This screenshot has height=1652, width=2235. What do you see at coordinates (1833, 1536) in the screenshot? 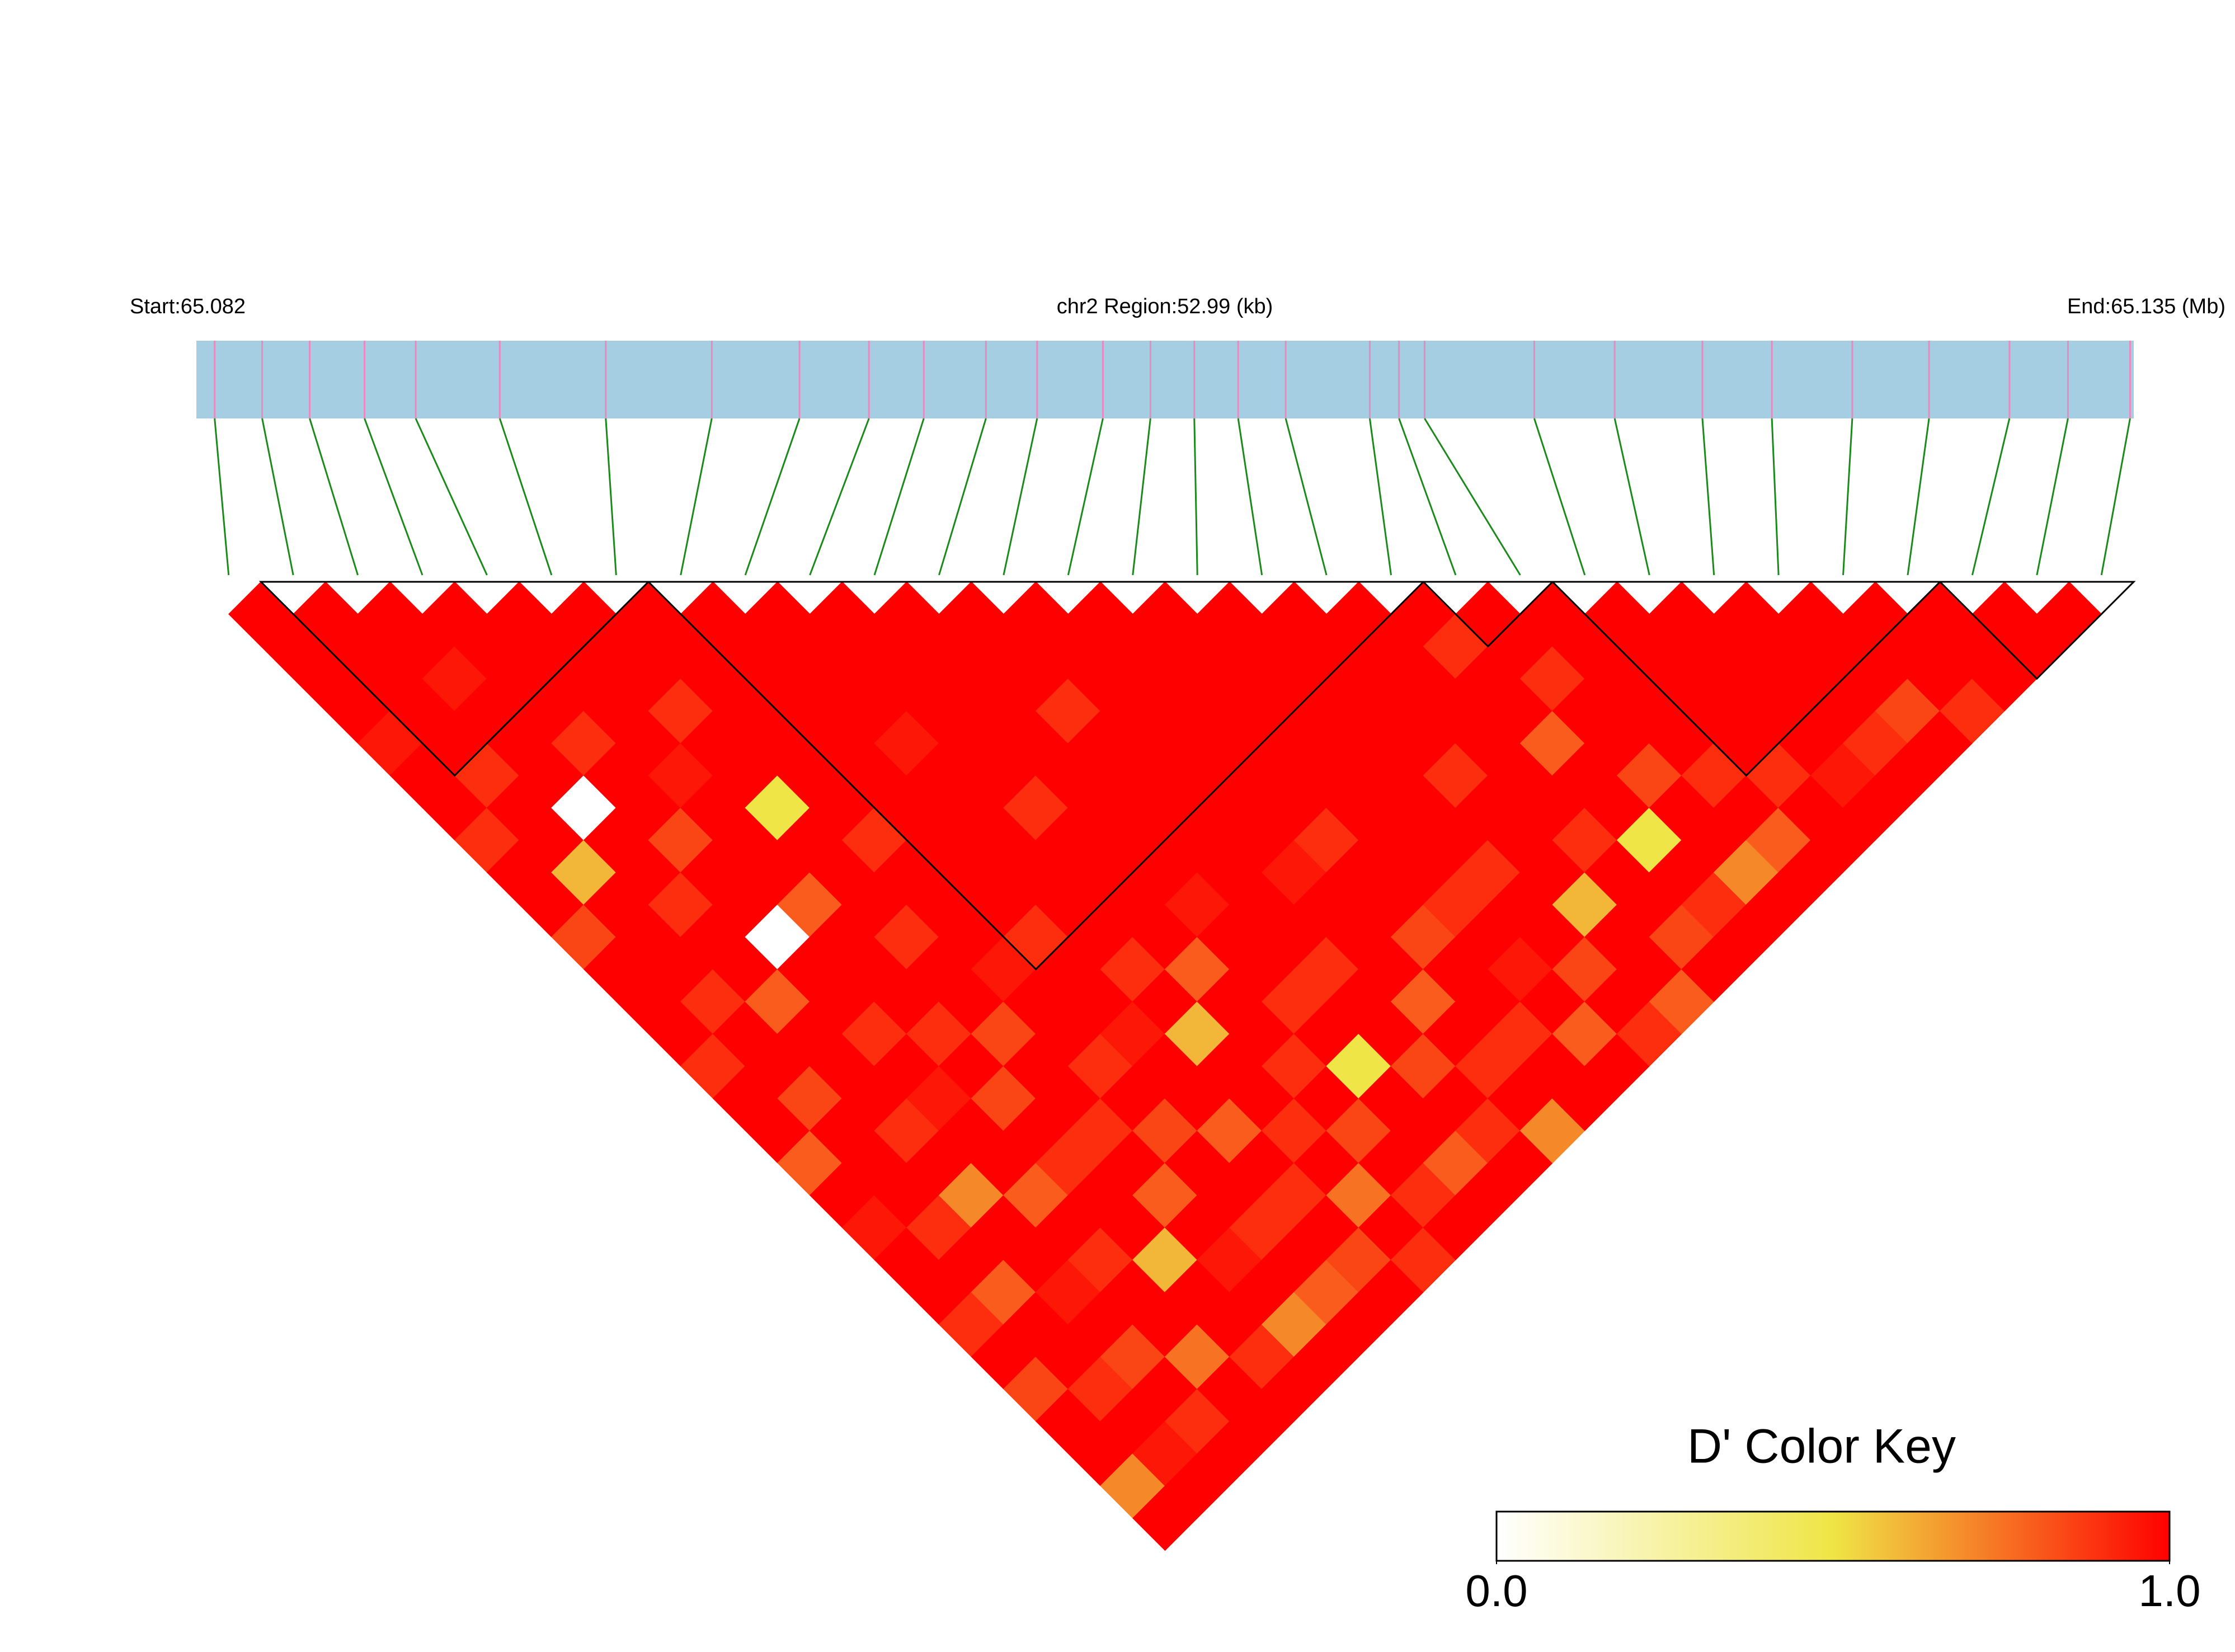
I see `color-key` at bounding box center [1833, 1536].